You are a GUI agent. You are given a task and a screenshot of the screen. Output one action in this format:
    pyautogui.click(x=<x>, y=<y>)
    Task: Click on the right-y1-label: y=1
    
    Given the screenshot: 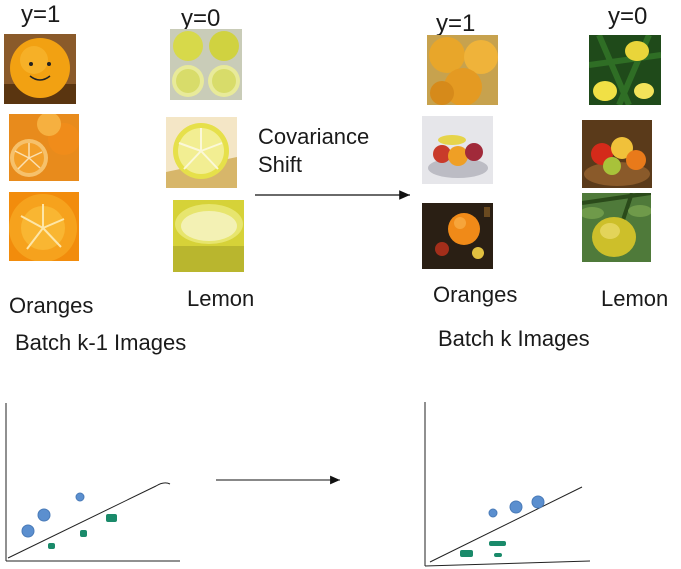 What is the action you would take?
    pyautogui.click(x=456, y=23)
    